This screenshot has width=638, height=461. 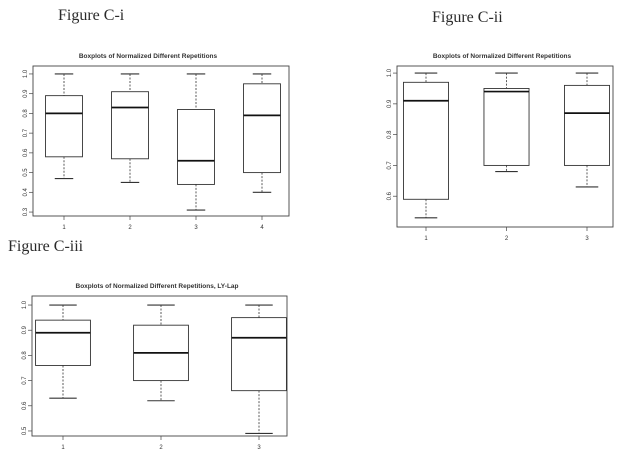 What do you see at coordinates (46, 246) in the screenshot?
I see `figure-label-c-iii: Figure C-iii` at bounding box center [46, 246].